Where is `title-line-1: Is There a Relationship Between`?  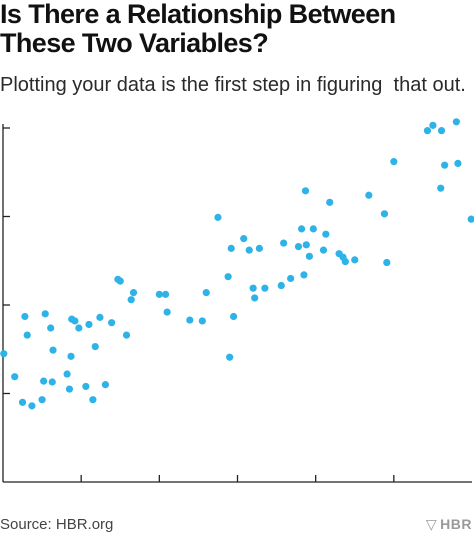
title-line-1: Is There a Relationship Between is located at coordinates (198, 14).